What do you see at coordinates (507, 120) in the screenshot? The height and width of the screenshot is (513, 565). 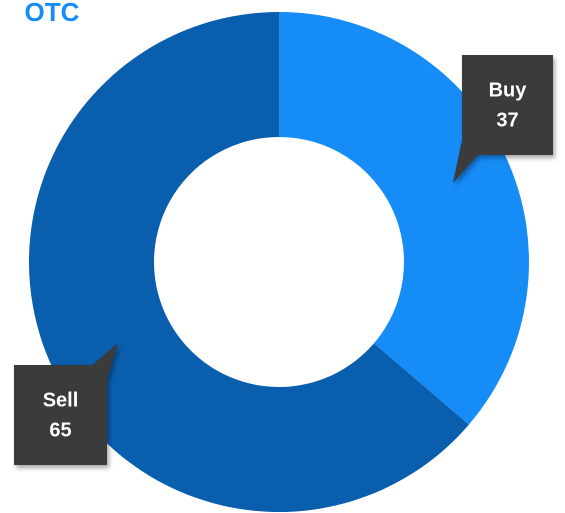 I see `callout-value: 37` at bounding box center [507, 120].